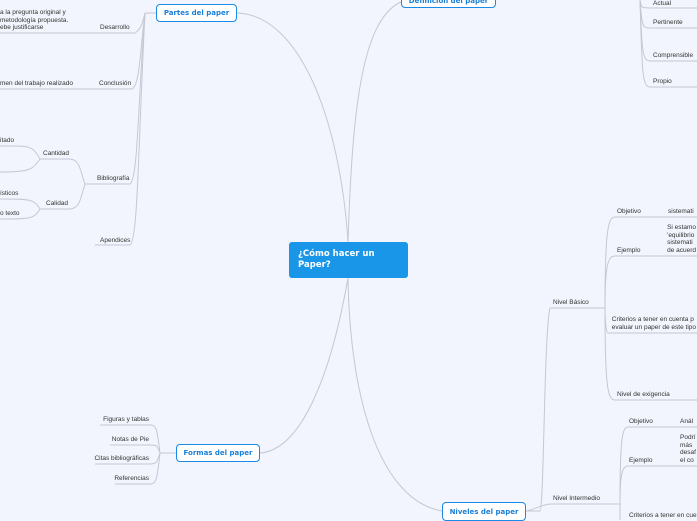  What do you see at coordinates (22, 27) in the screenshot?
I see `text-line: ebe justificarse` at bounding box center [22, 27].